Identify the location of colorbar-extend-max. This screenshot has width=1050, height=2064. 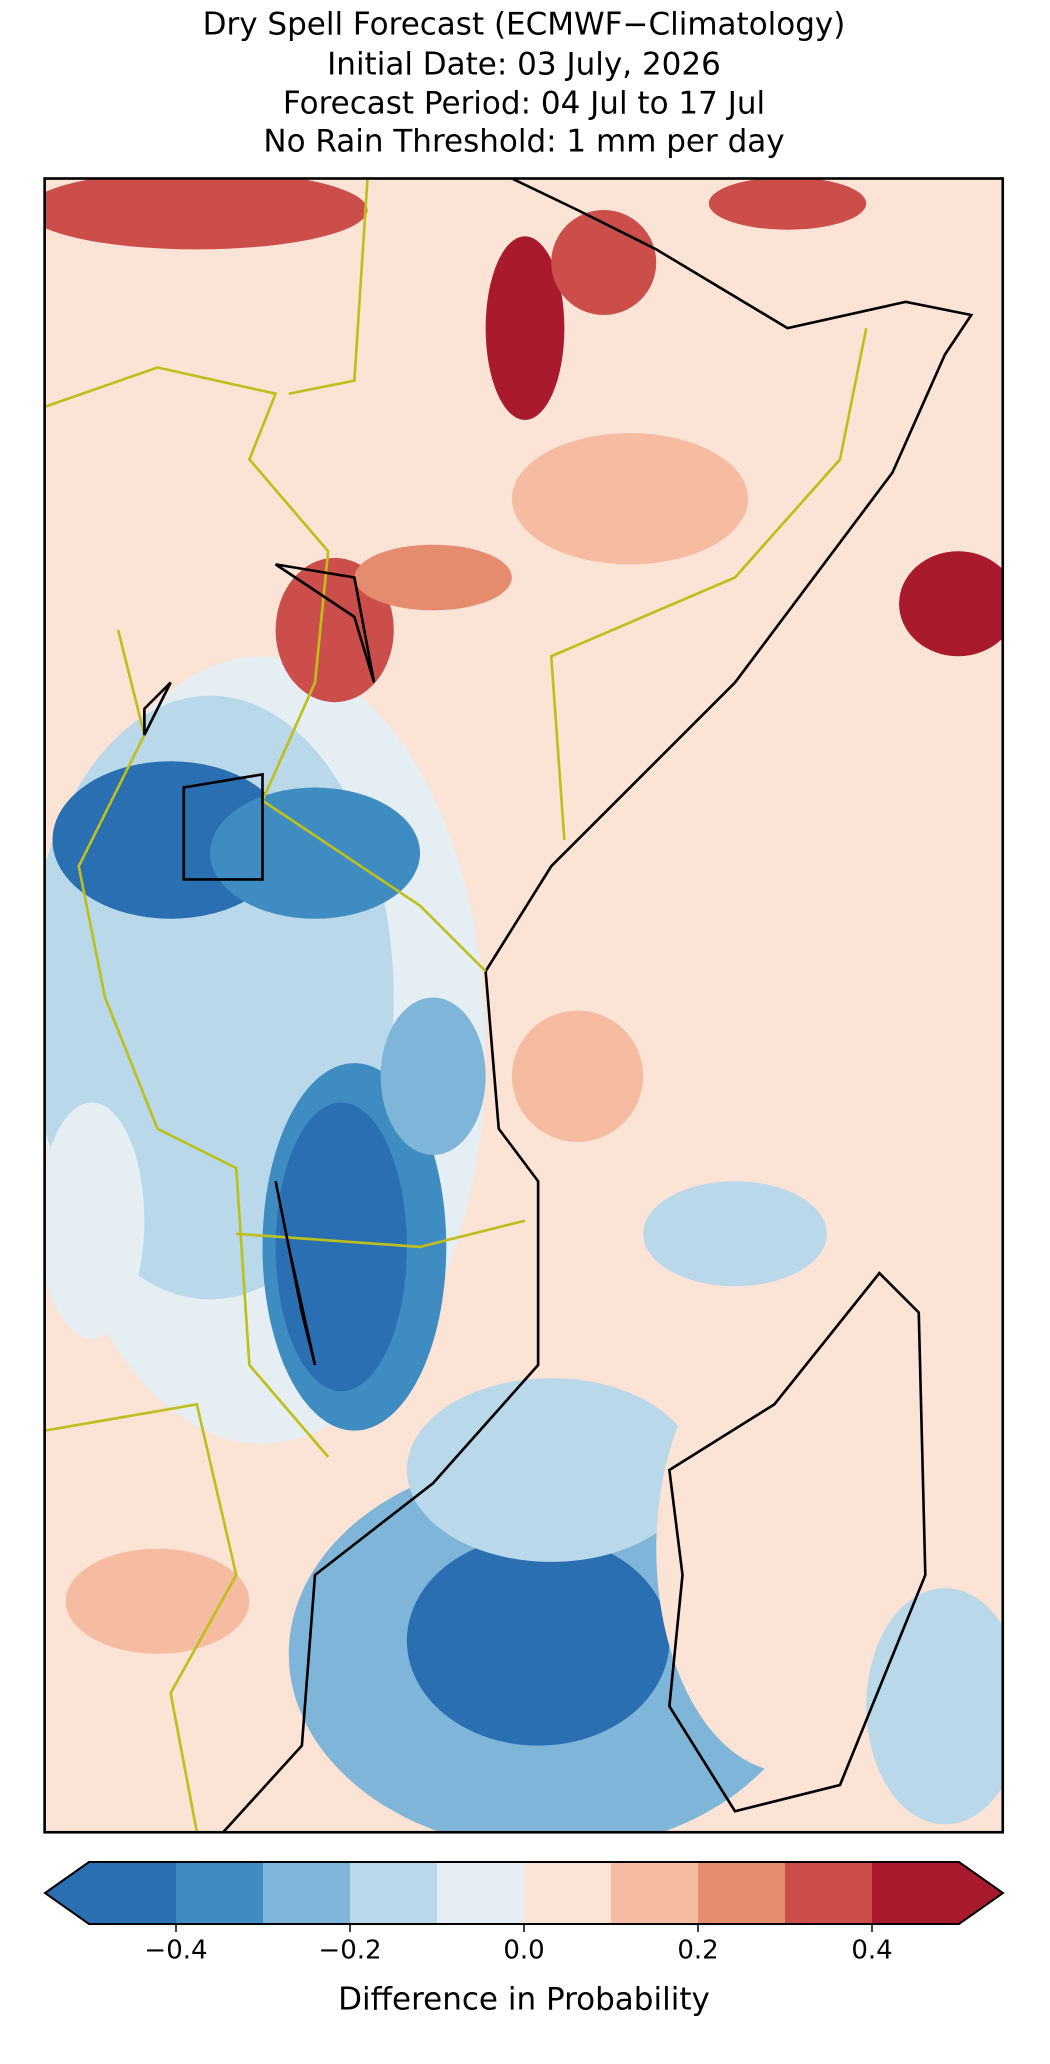
(981, 1893).